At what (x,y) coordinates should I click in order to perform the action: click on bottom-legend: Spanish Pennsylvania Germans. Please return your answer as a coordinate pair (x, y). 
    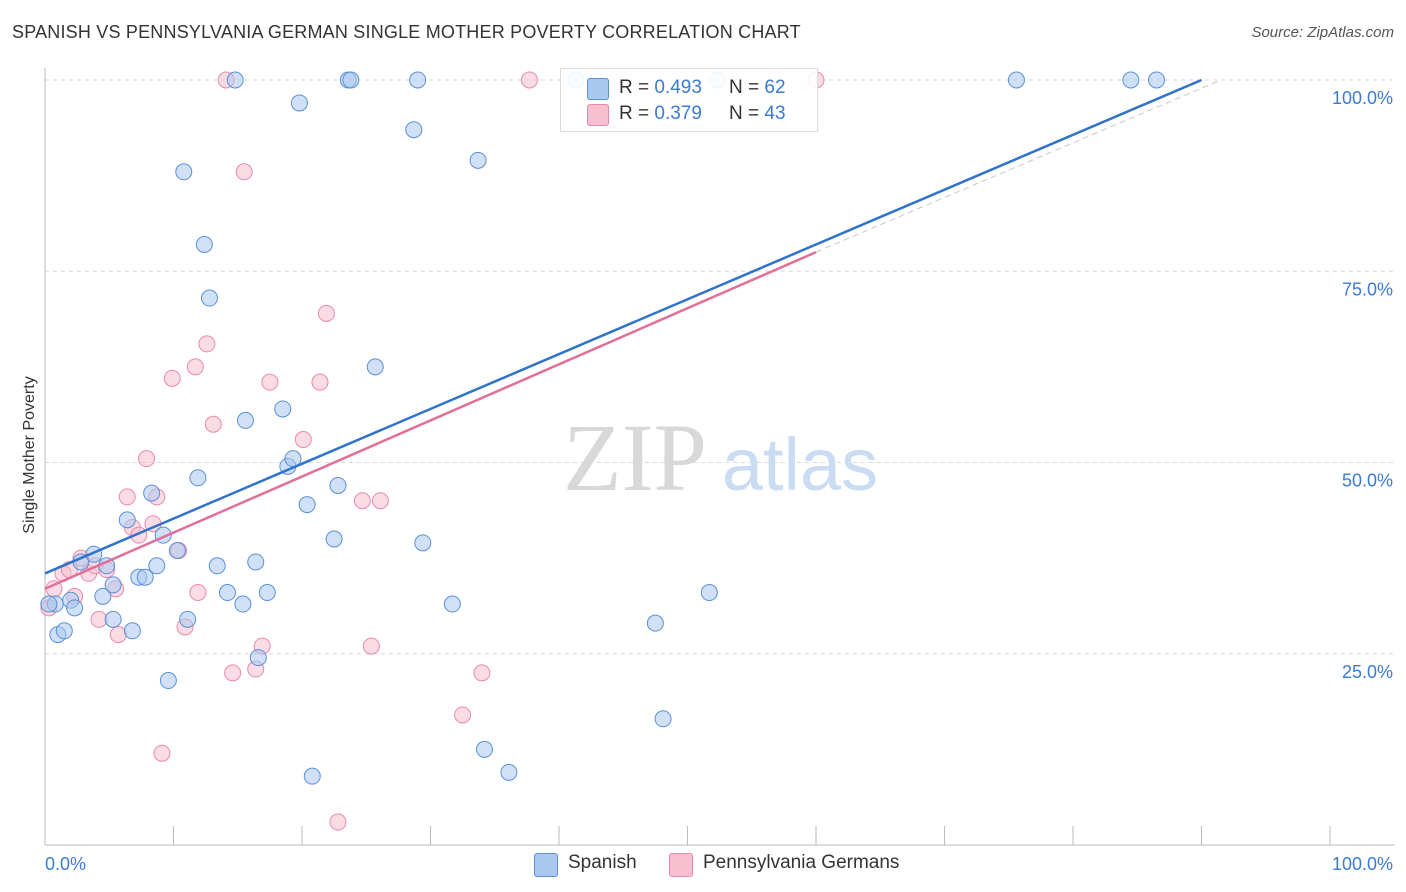
    Looking at the image, I should click on (703, 865).